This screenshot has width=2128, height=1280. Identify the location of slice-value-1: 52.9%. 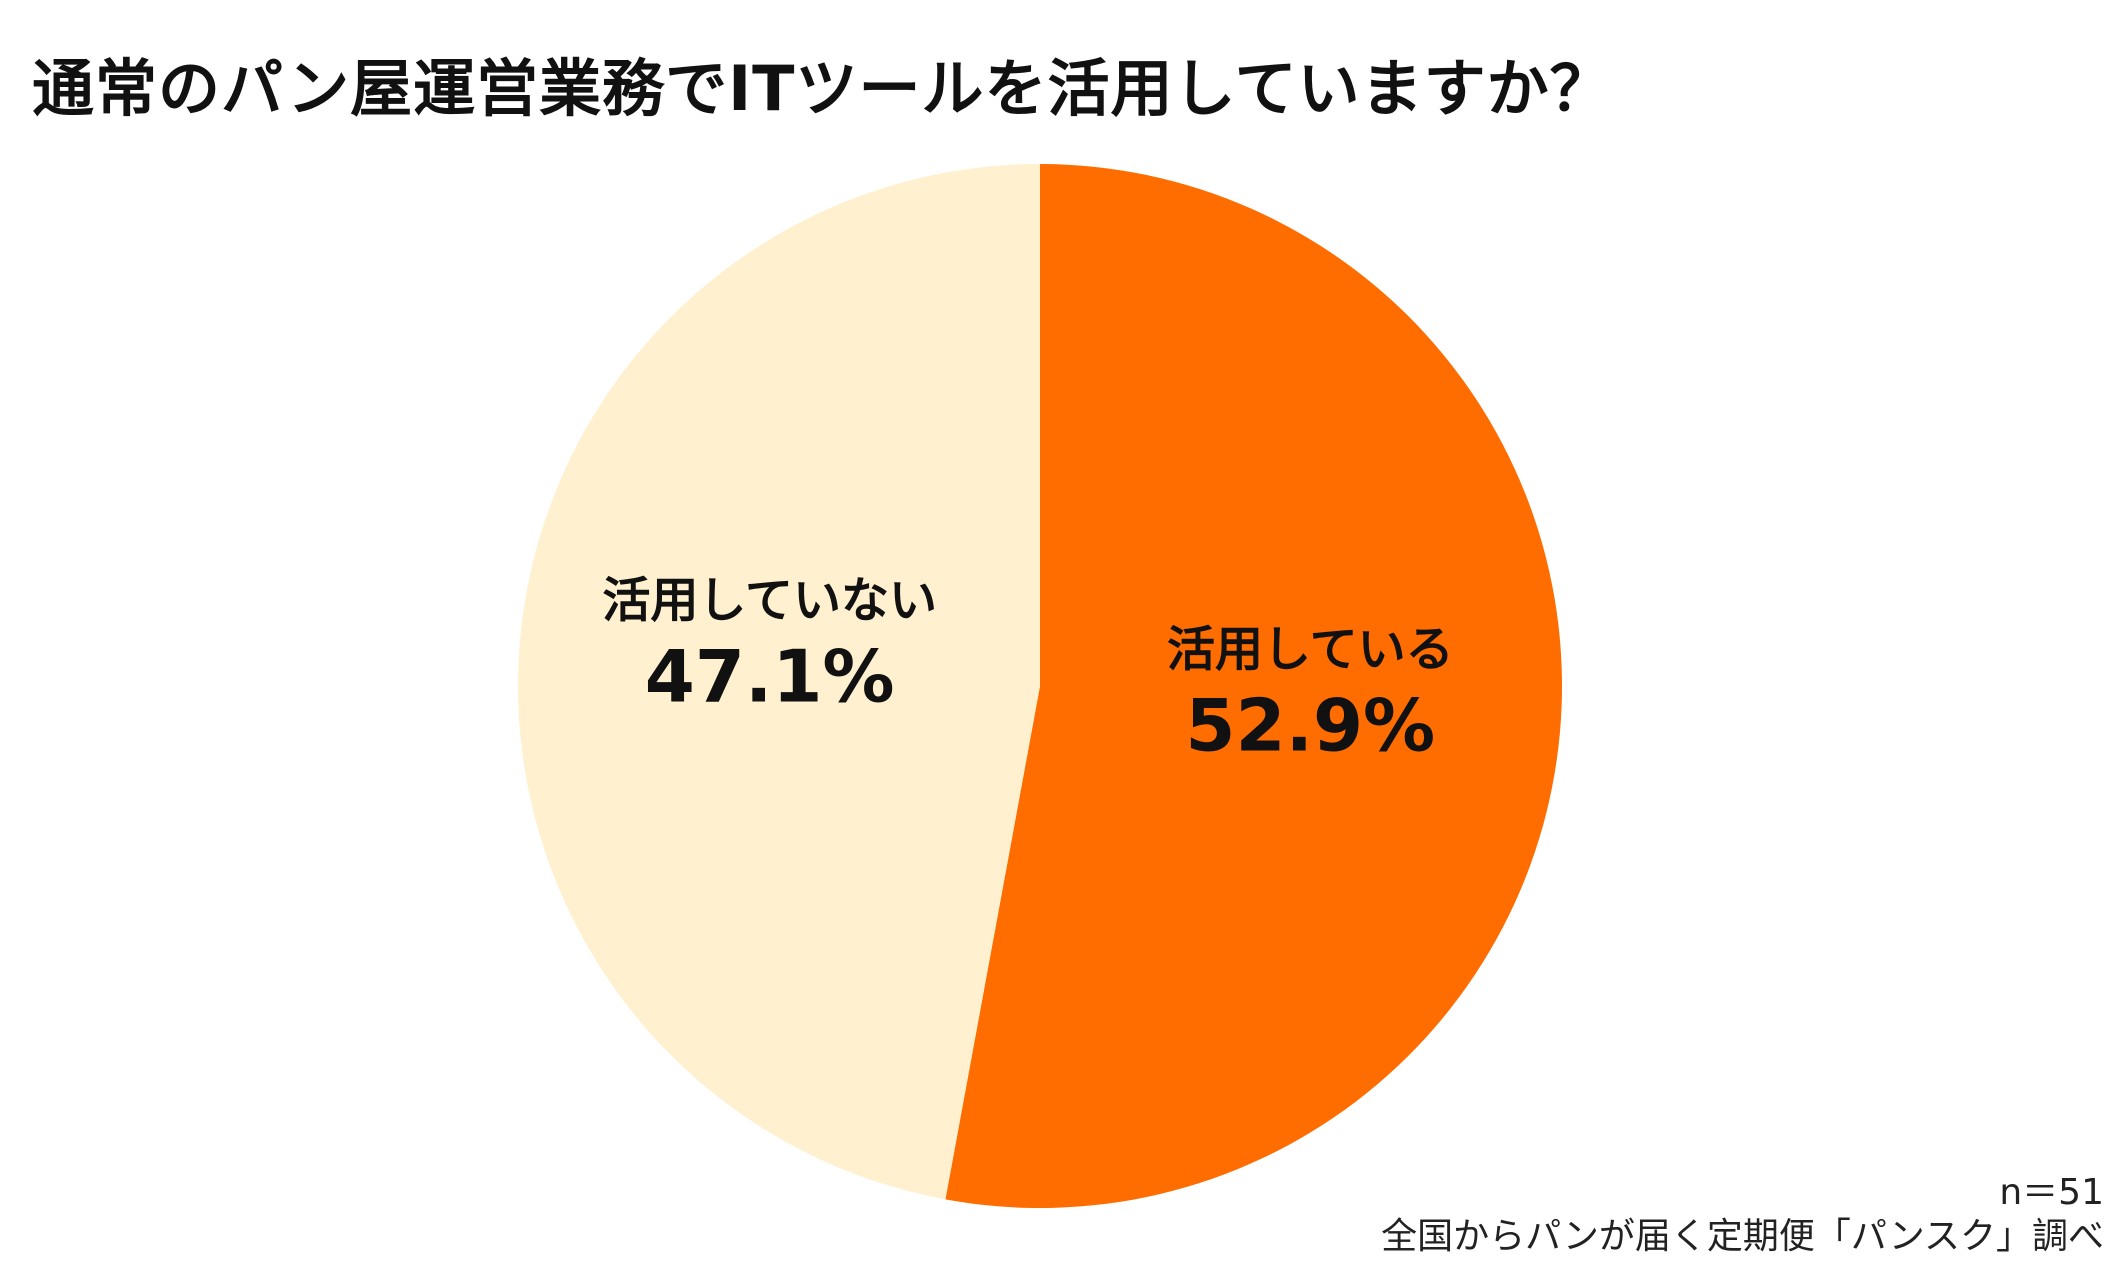
(1310, 726).